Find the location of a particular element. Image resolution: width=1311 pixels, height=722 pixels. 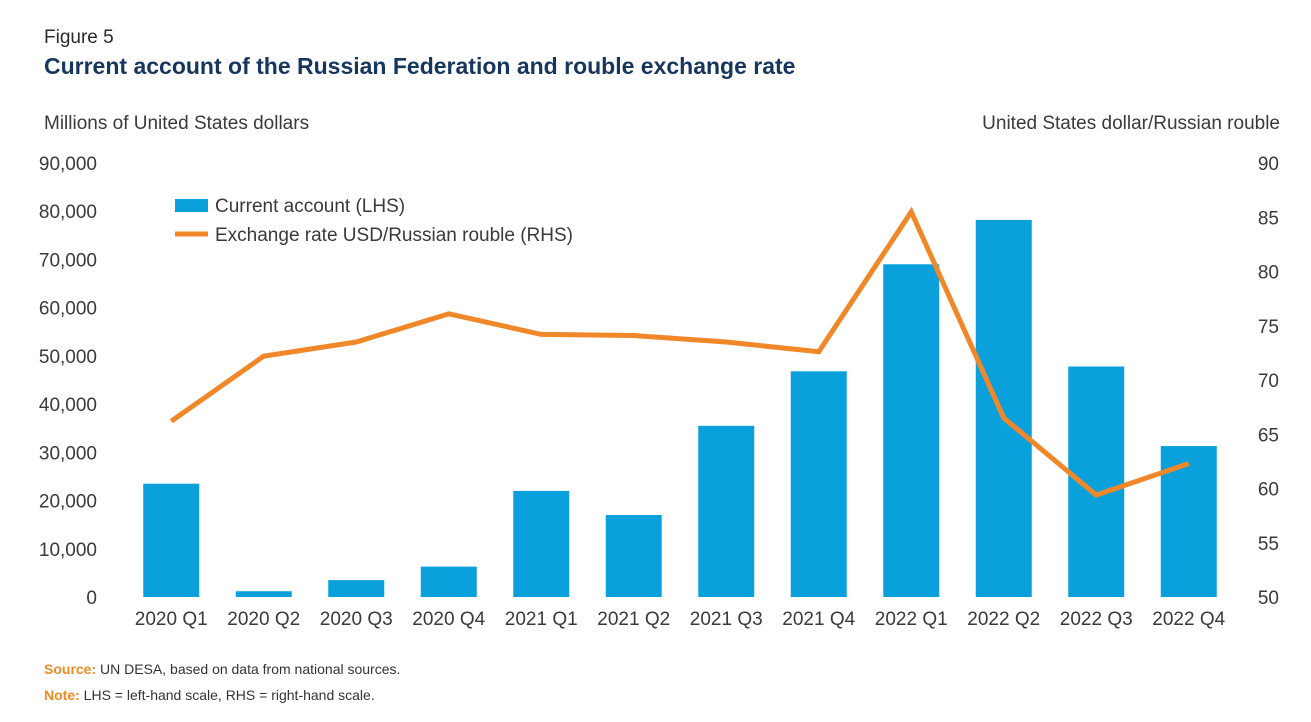

x-tick-label: 2021 Q2 is located at coordinates (633, 619).